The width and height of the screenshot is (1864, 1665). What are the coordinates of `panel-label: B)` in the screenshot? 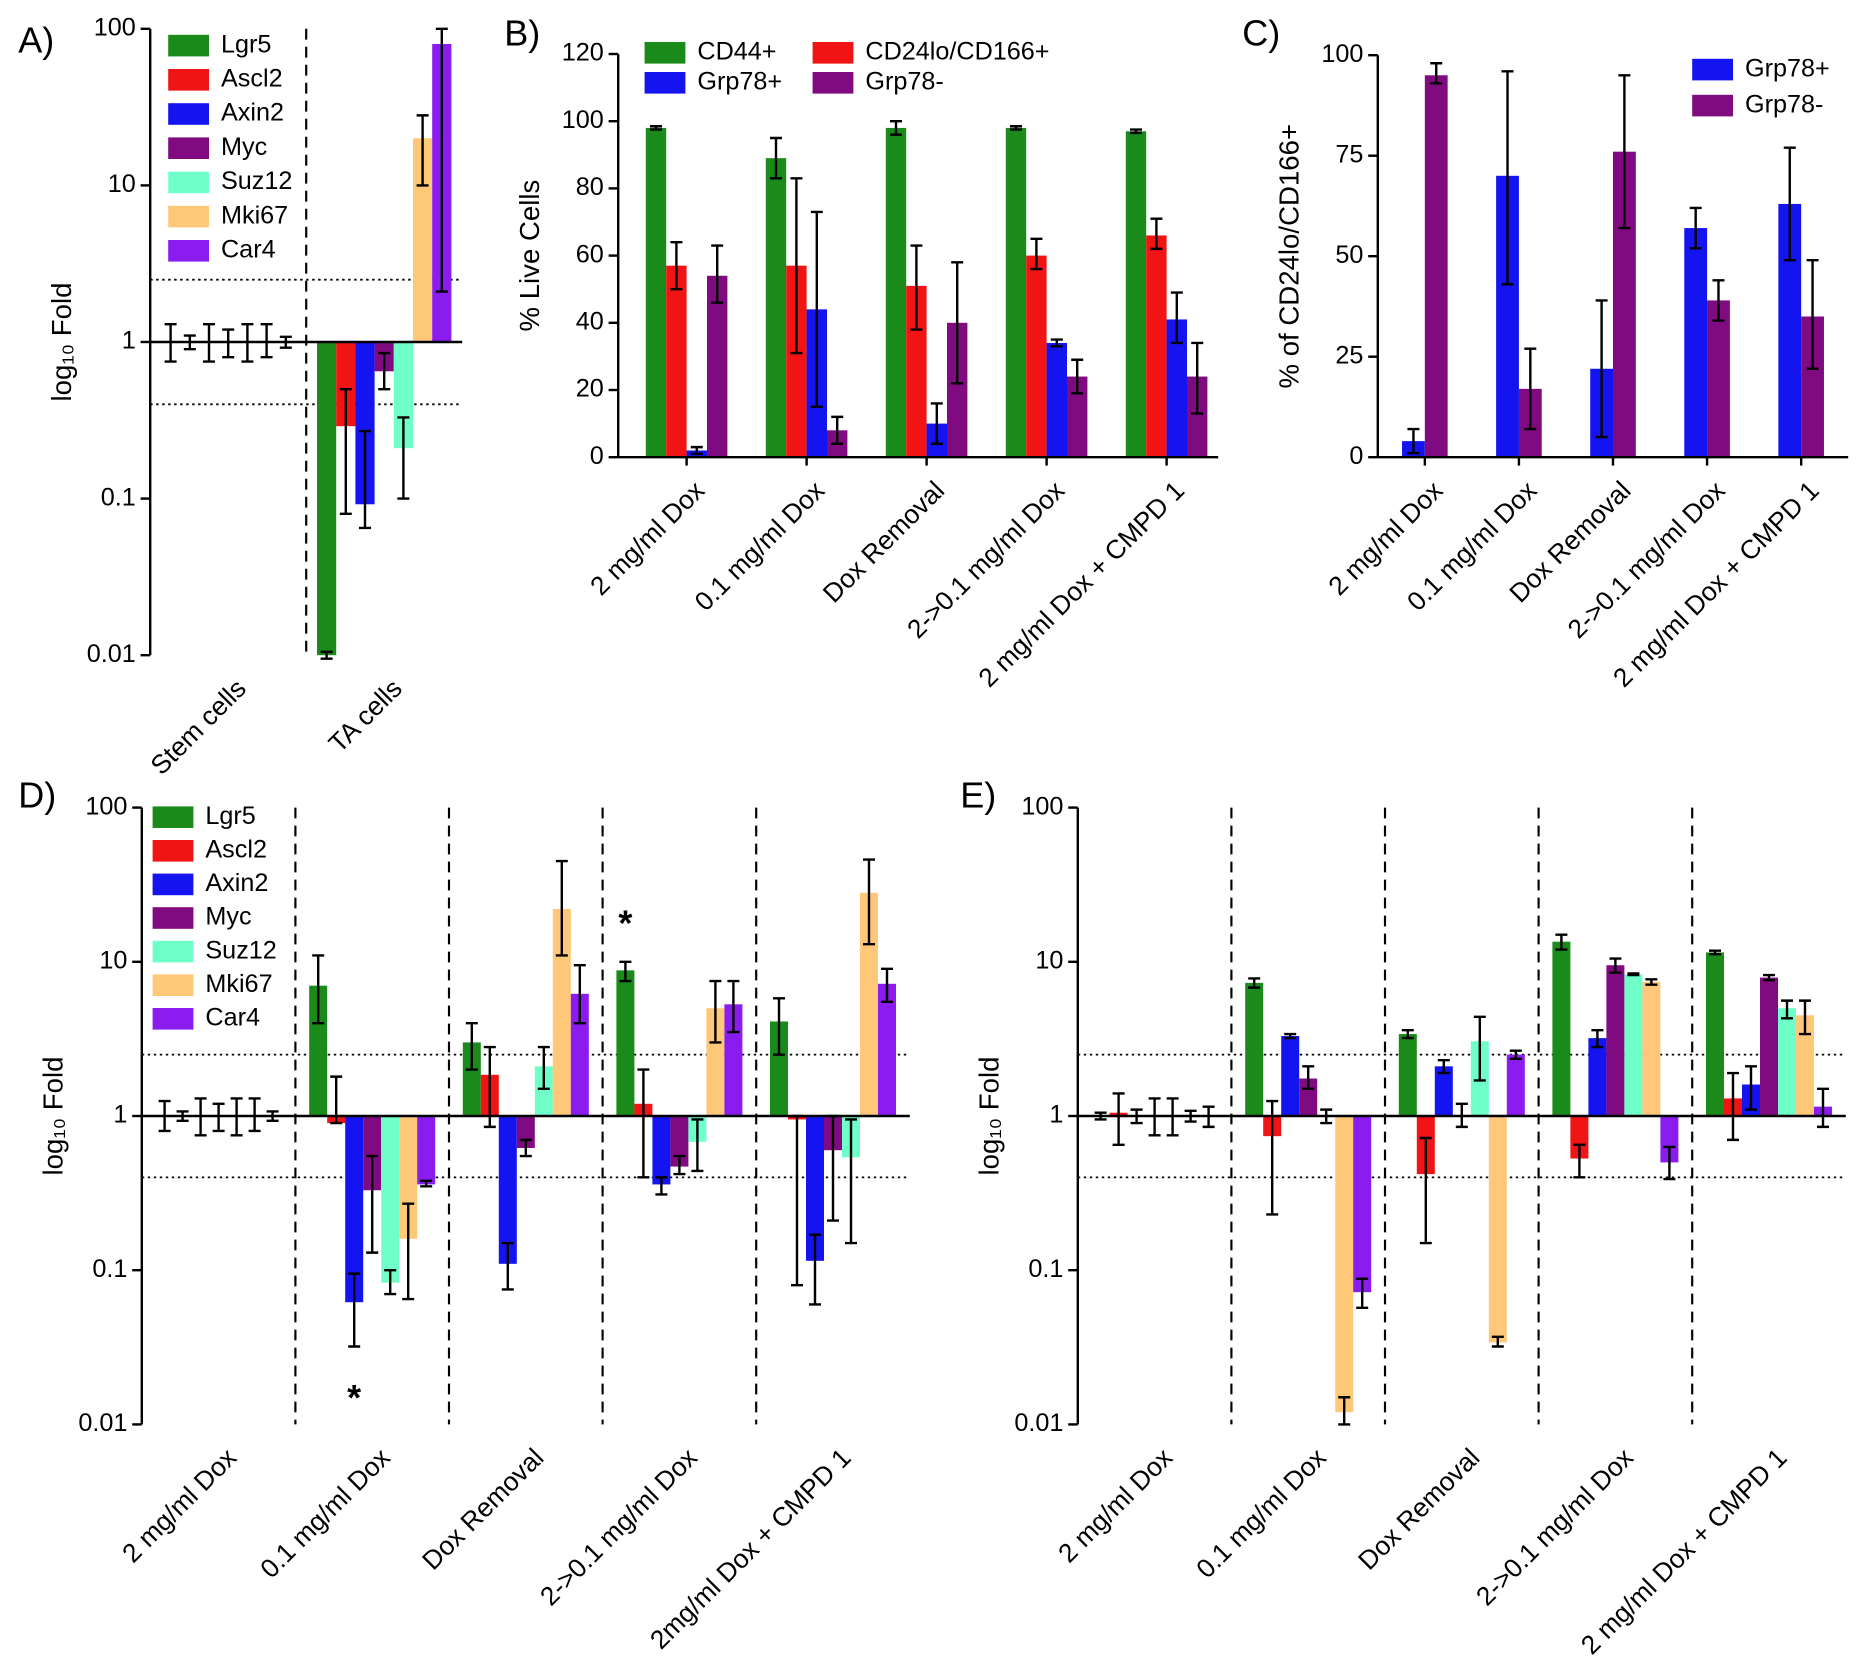 It's located at (522, 33).